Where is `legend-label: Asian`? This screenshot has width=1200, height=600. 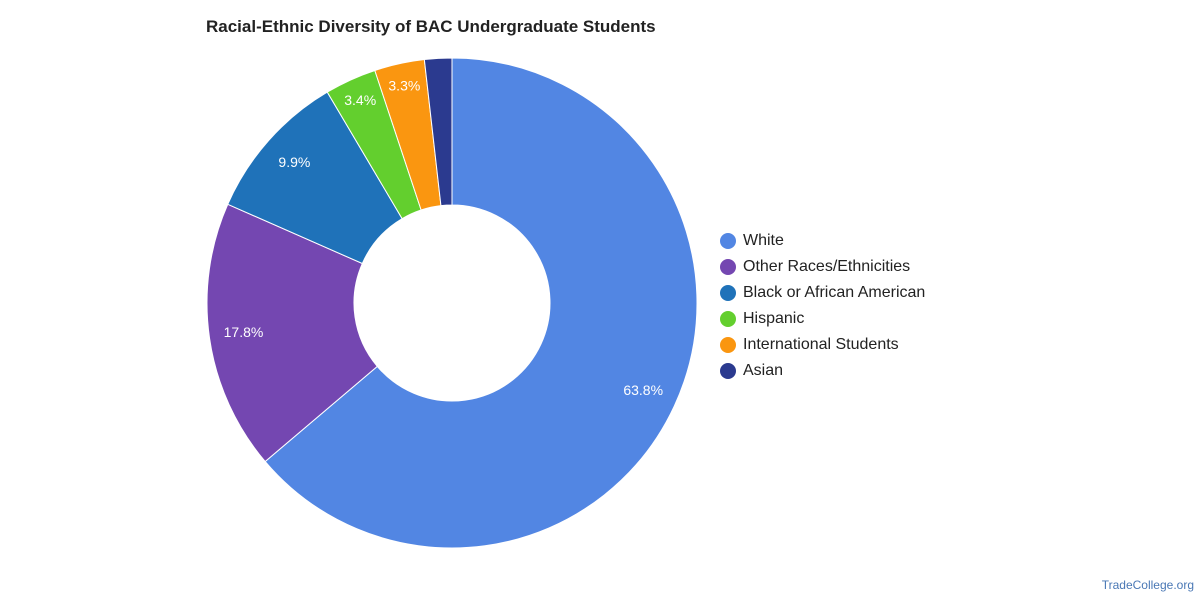 legend-label: Asian is located at coordinates (763, 370).